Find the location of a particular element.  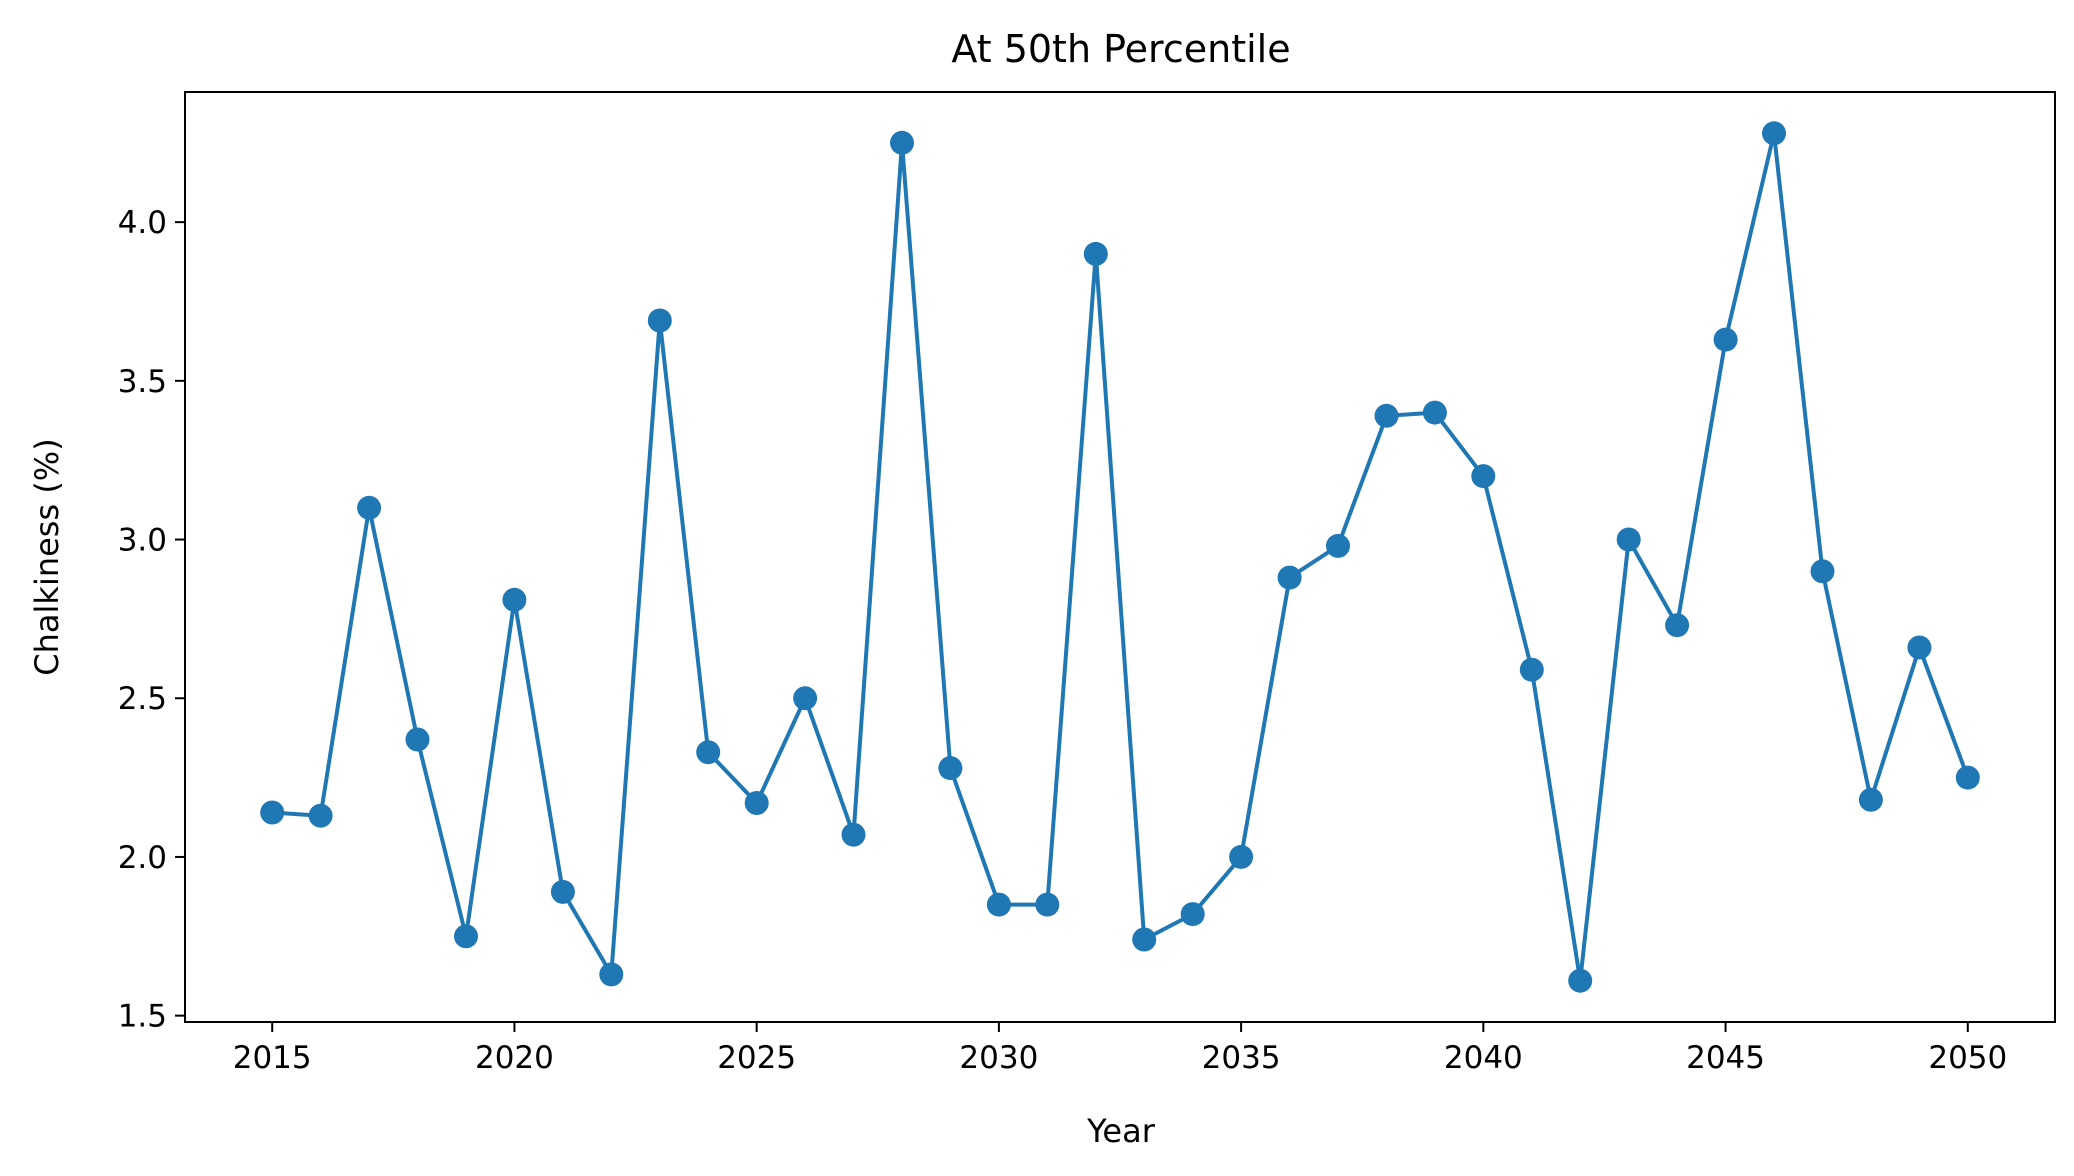

x-tick-label: 2040 is located at coordinates (1483, 1058).